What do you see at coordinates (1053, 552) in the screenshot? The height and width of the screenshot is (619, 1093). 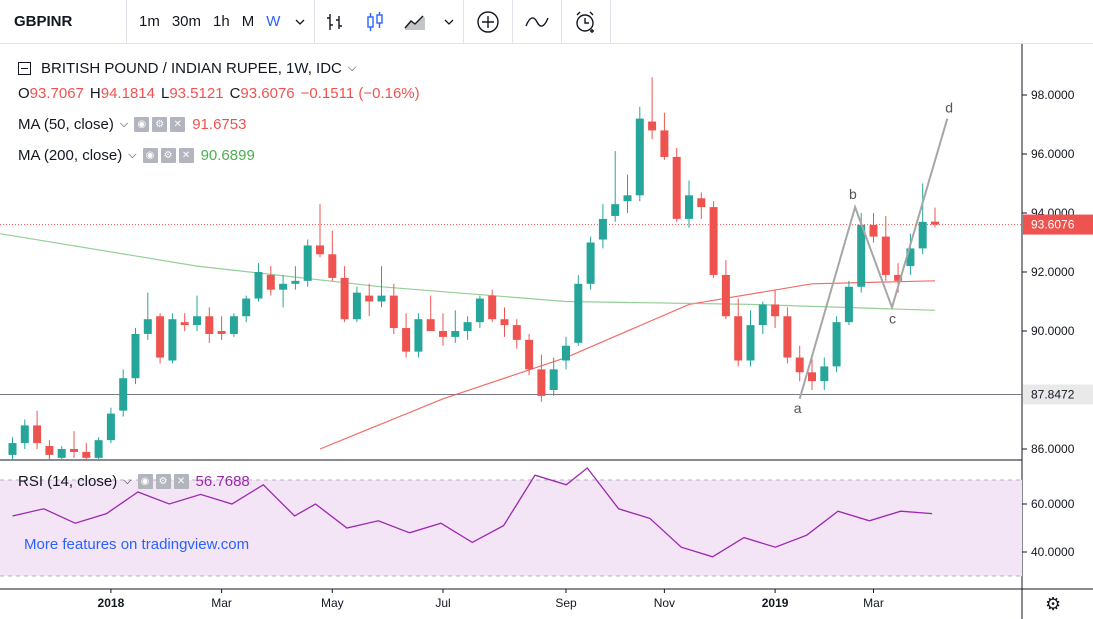 I see `rsi-tick-label: 40.0000` at bounding box center [1053, 552].